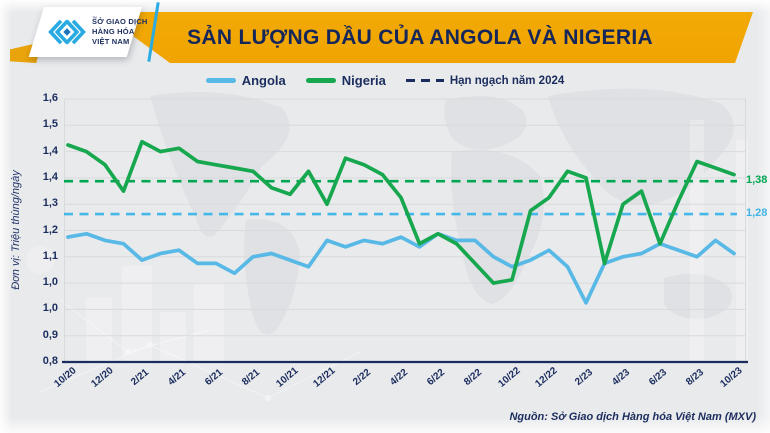 The height and width of the screenshot is (433, 770). Describe the element at coordinates (95, 32) in the screenshot. I see `mxv-logo: SỞ GIAO DỊCH HÀNG HÓA VIỆT NAM ™` at that location.